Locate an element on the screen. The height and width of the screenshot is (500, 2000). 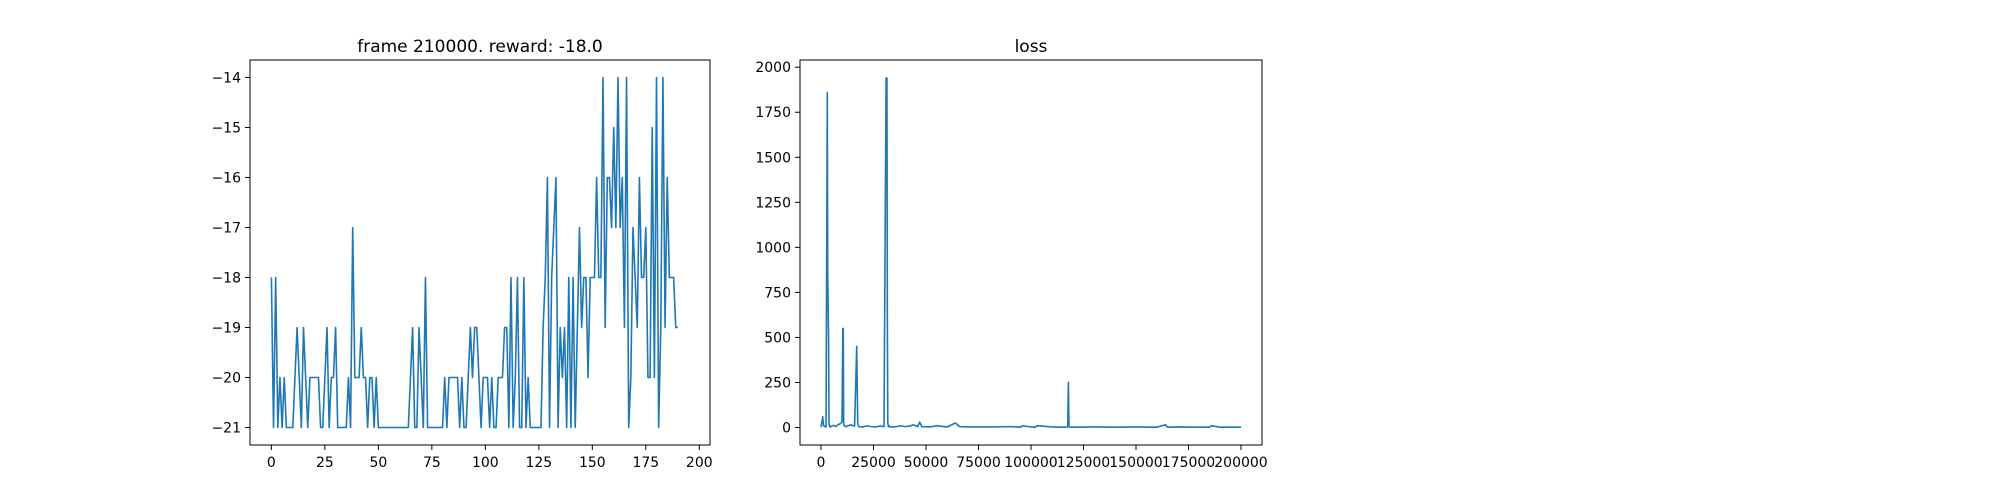
x-tick-label: 175 is located at coordinates (645, 463).